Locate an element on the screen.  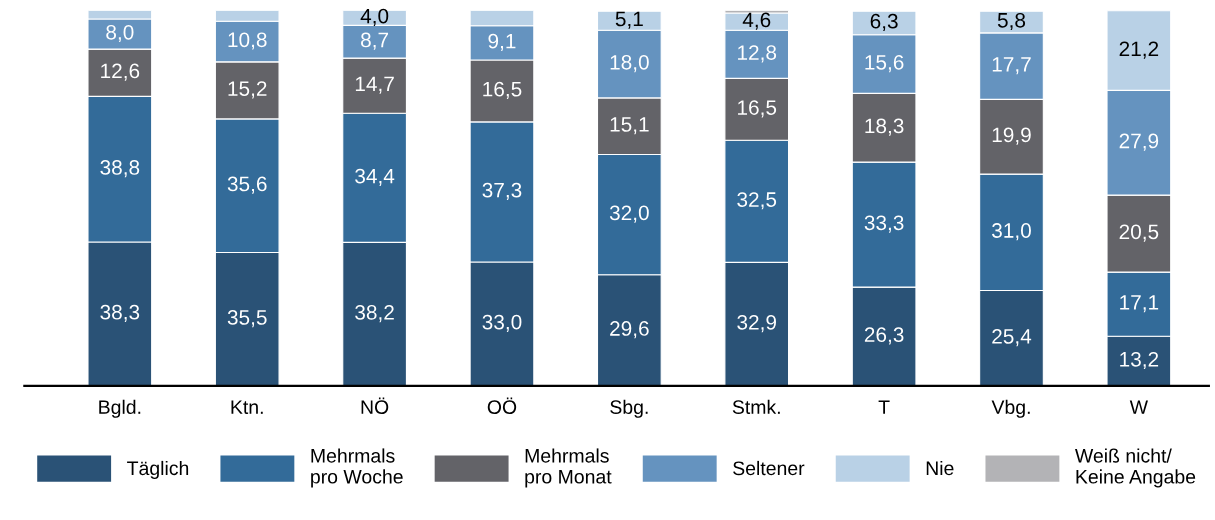
data-label: 33,3 is located at coordinates (884, 224).